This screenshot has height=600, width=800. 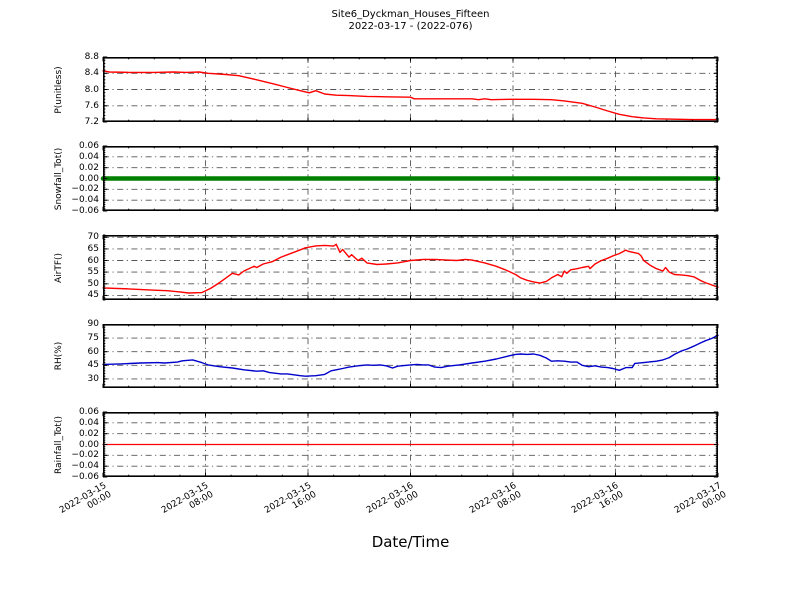 I want to click on panel-ph: P(unitless) 8.8 8.4 8.0 7.6 7.2, so click(x=386, y=89).